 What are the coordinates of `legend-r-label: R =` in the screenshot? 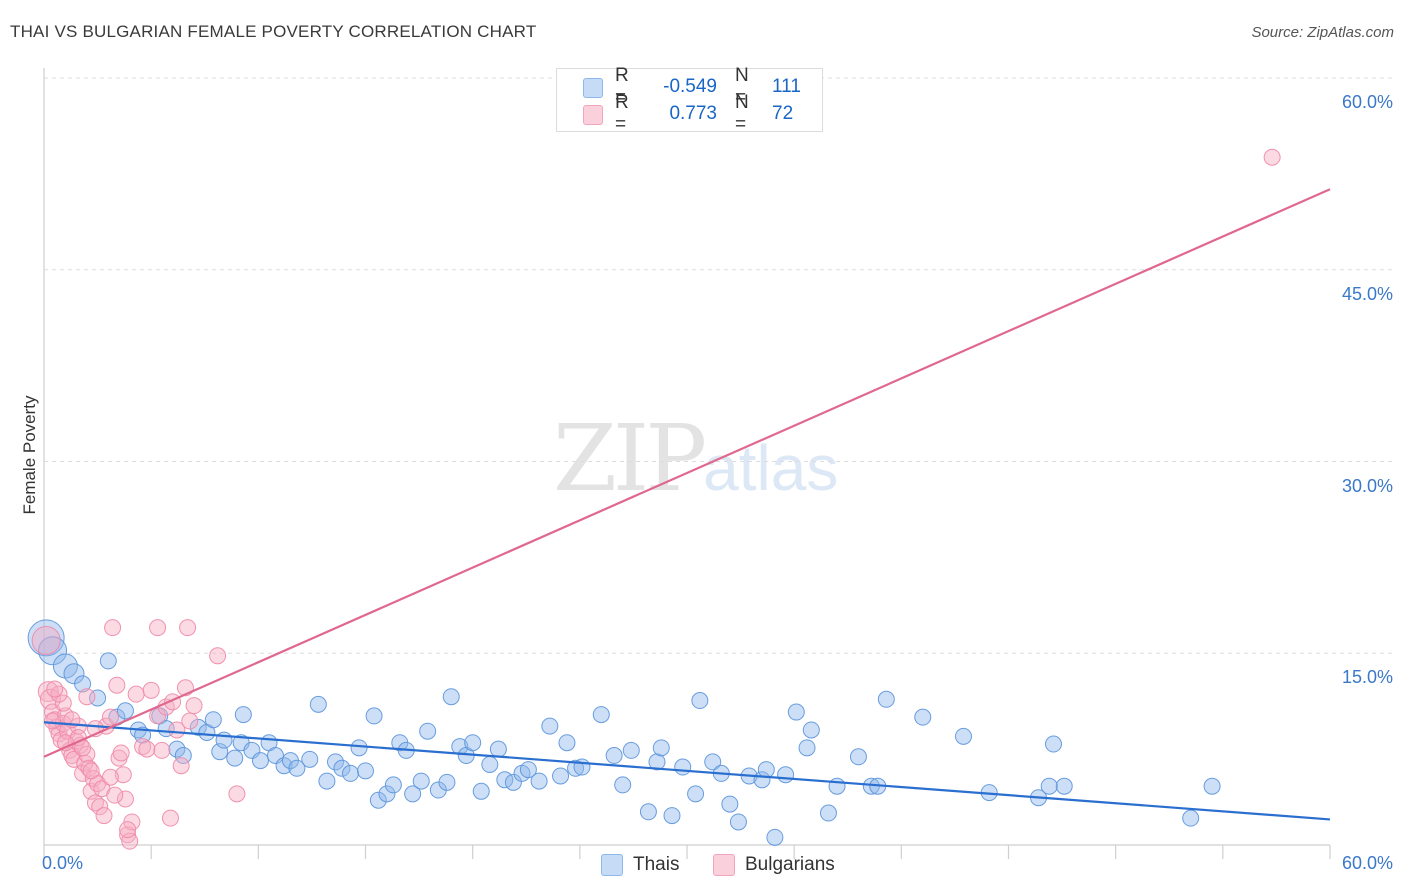 It's located at (622, 86).